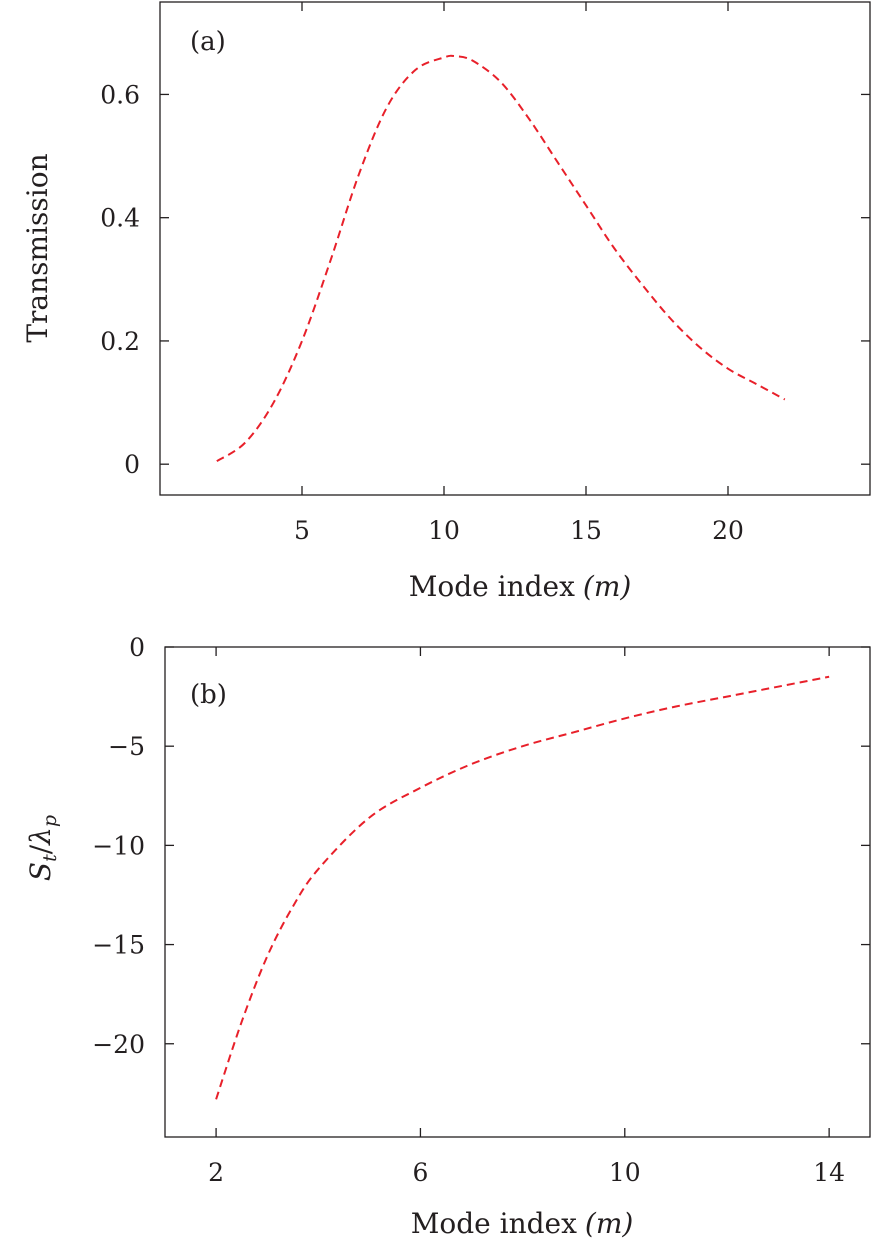  What do you see at coordinates (607, 586) in the screenshot?
I see `x-axis-label-symbol-a: (m)` at bounding box center [607, 586].